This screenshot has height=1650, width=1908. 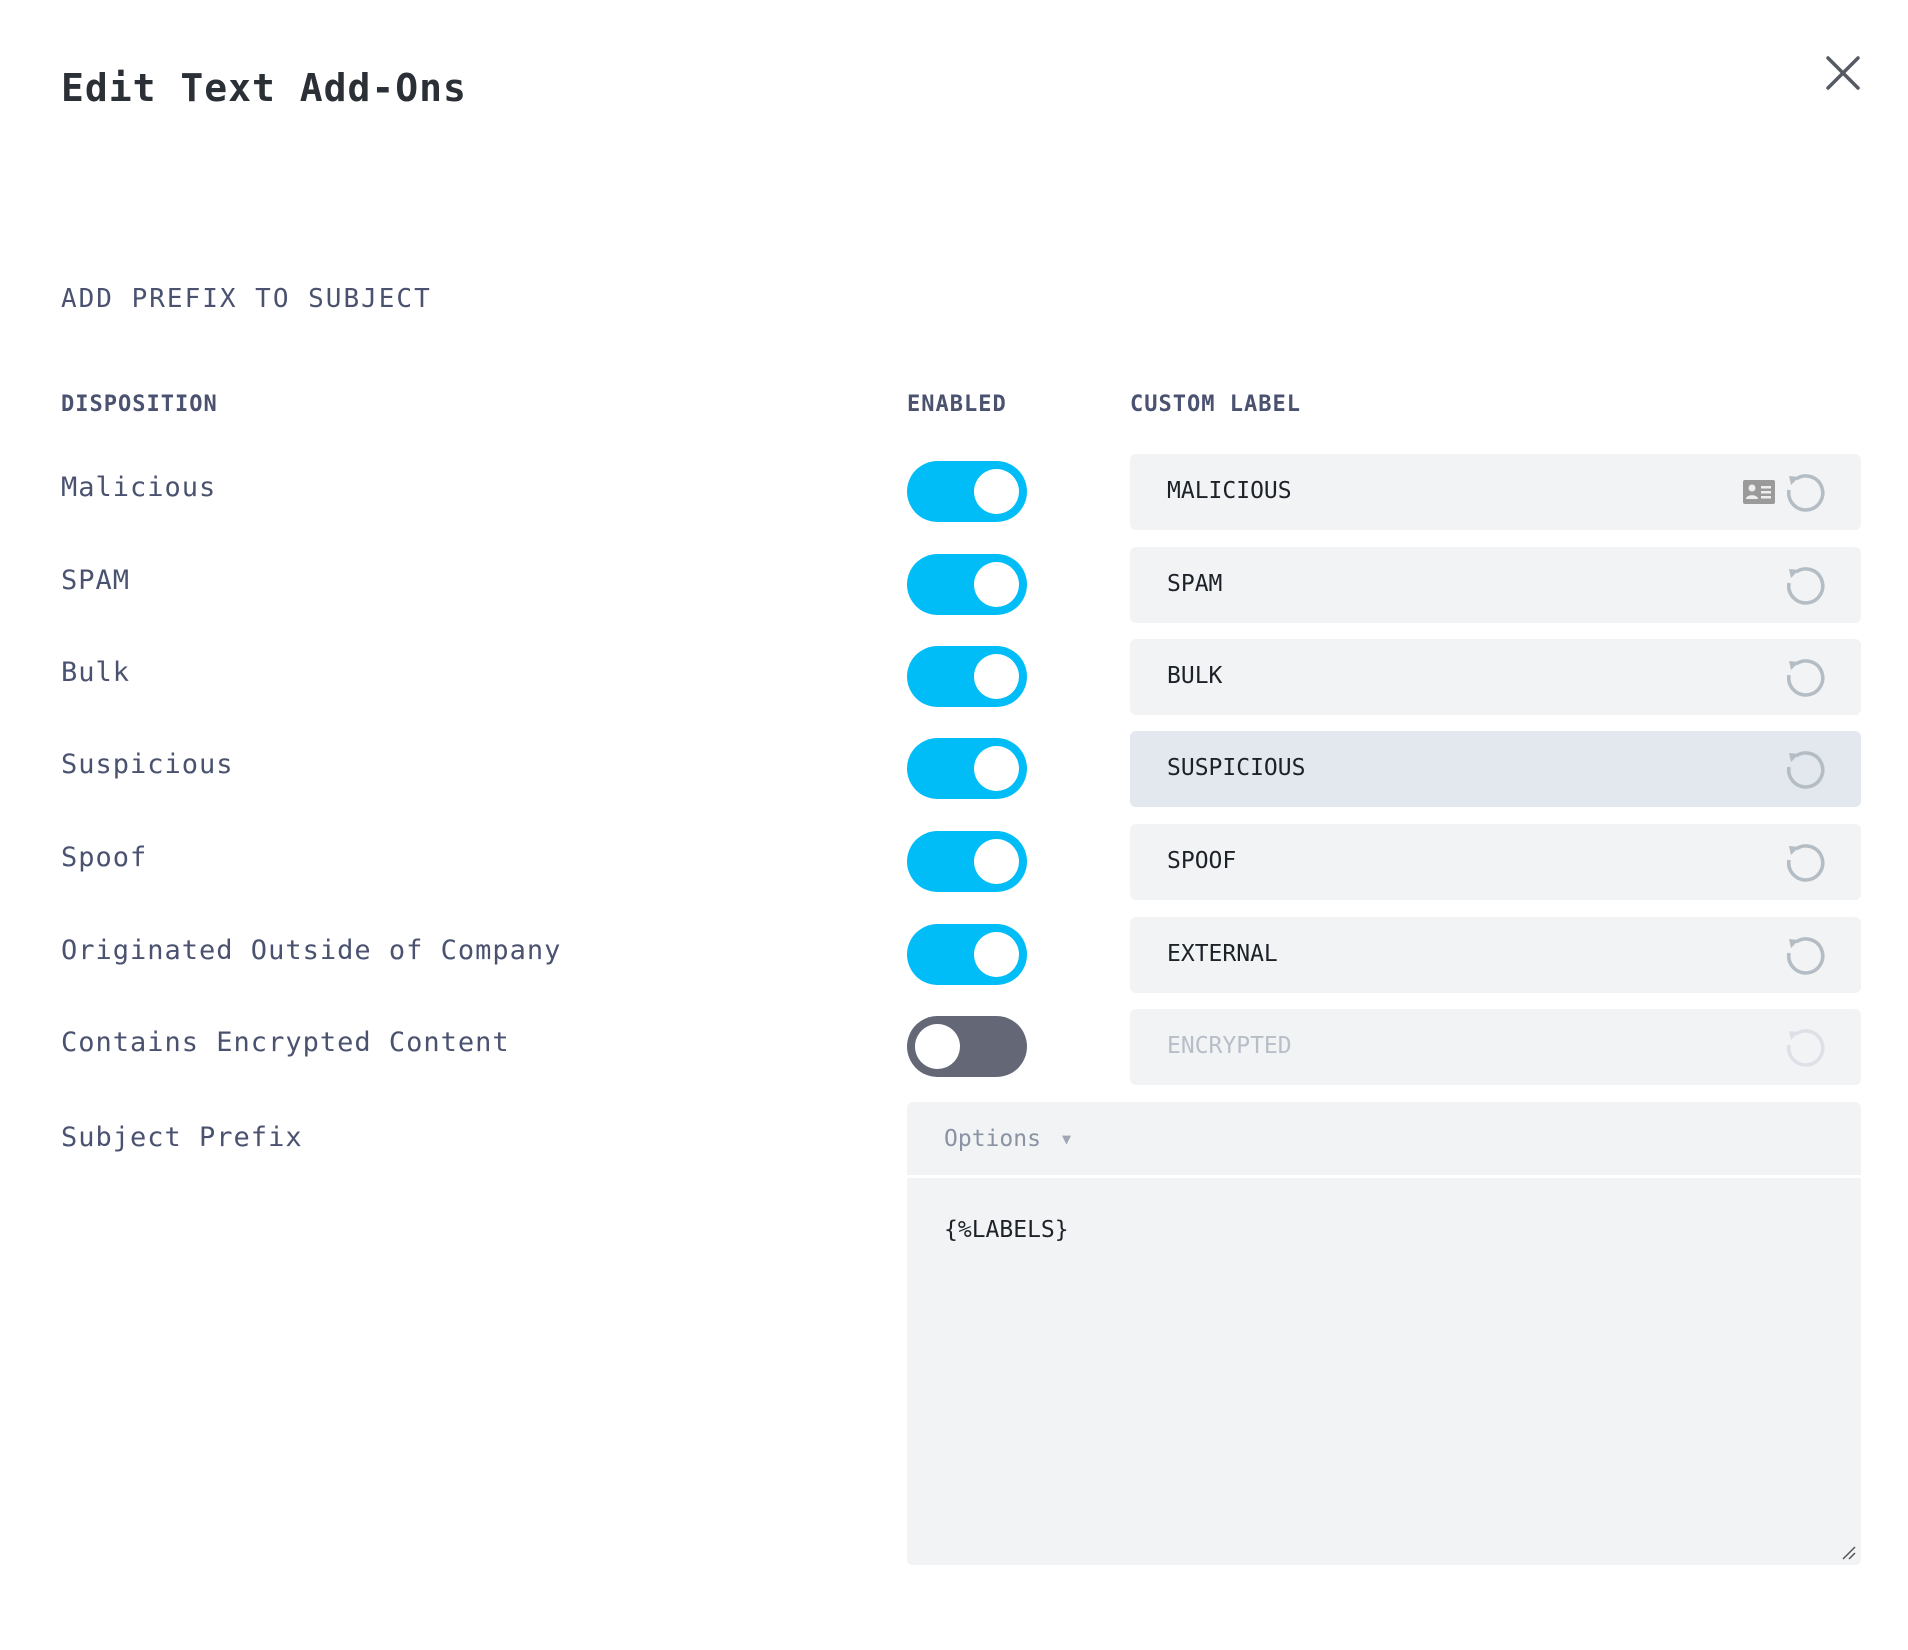 What do you see at coordinates (1384, 1333) in the screenshot?
I see `subject-prefix-editor: Options ▼ {%LABELS}` at bounding box center [1384, 1333].